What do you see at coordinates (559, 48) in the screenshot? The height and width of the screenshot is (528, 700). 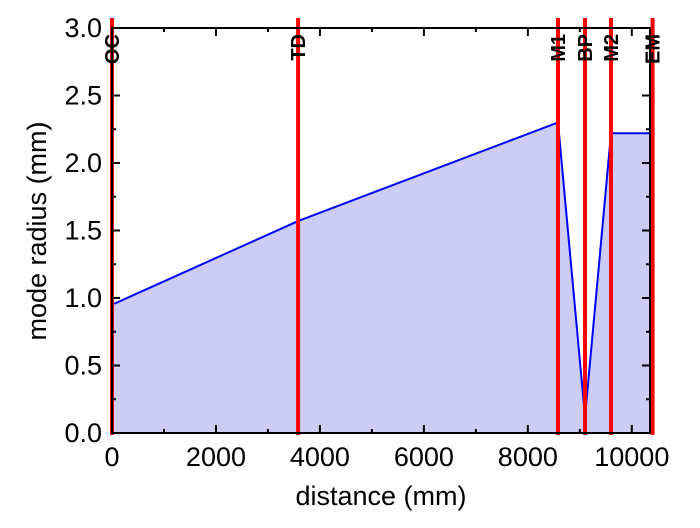 I see `marker-label-m1: M1` at bounding box center [559, 48].